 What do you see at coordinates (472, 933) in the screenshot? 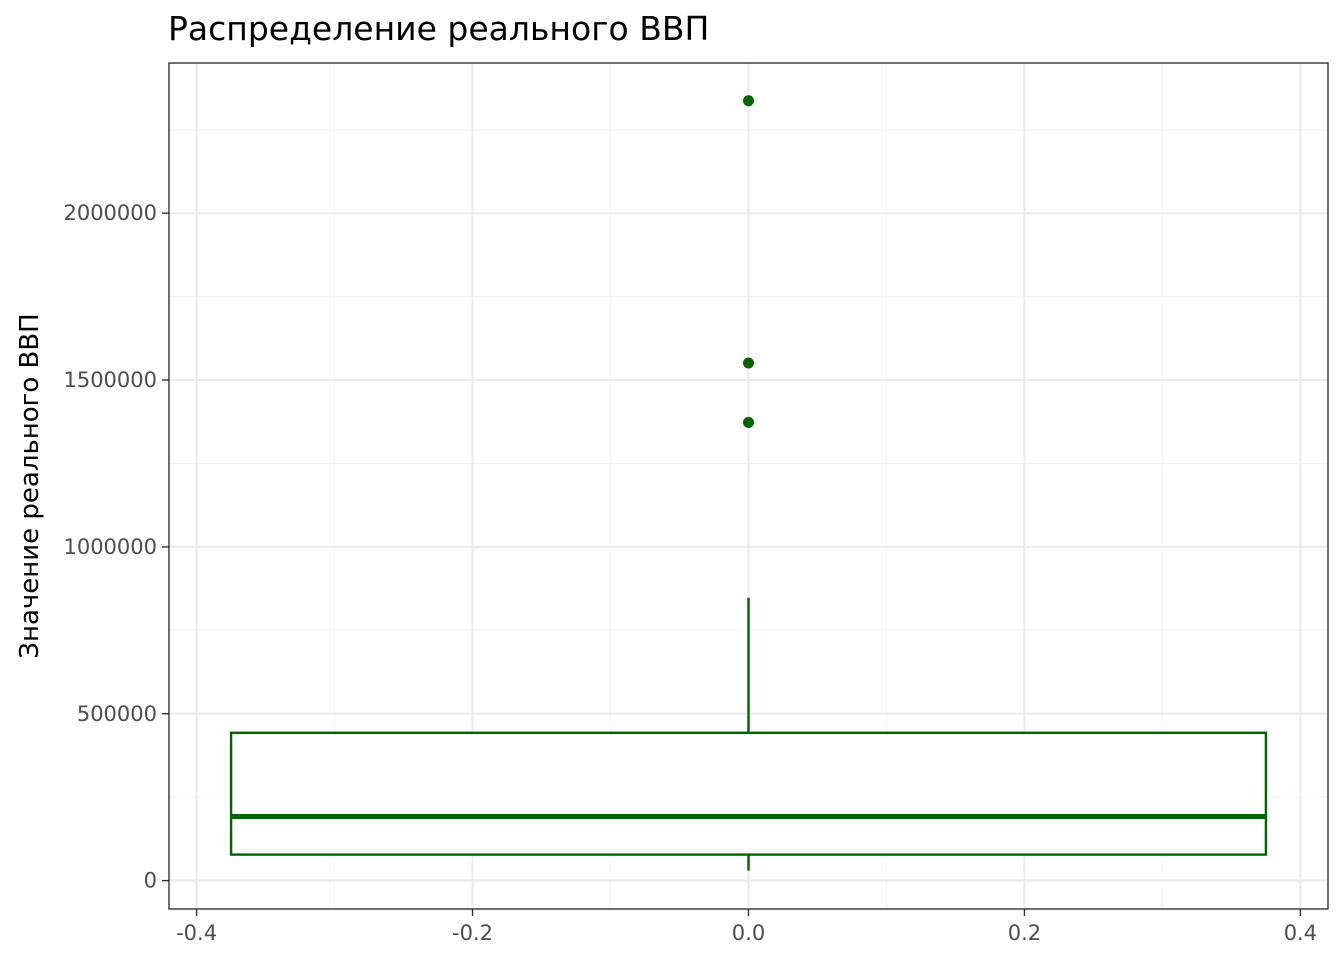
I see `x-tick-label: -0.2` at bounding box center [472, 933].